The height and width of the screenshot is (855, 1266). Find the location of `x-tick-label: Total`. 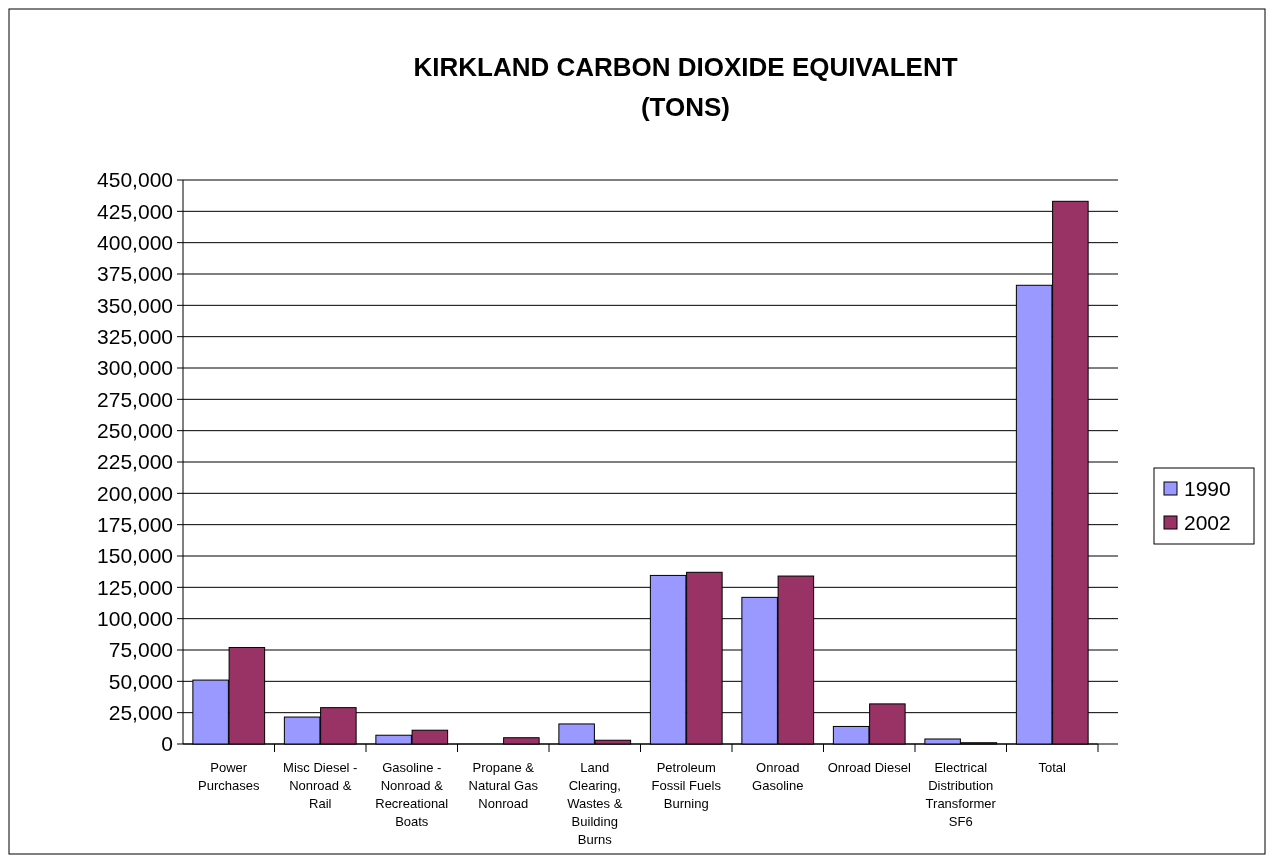

x-tick-label: Total is located at coordinates (1052, 767).